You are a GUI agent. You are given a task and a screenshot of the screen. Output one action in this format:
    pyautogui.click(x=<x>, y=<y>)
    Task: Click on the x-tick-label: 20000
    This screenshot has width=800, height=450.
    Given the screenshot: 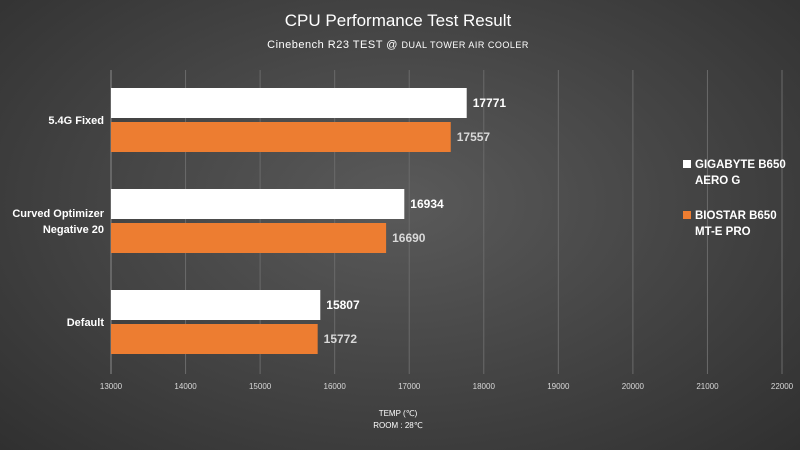 What is the action you would take?
    pyautogui.click(x=633, y=386)
    